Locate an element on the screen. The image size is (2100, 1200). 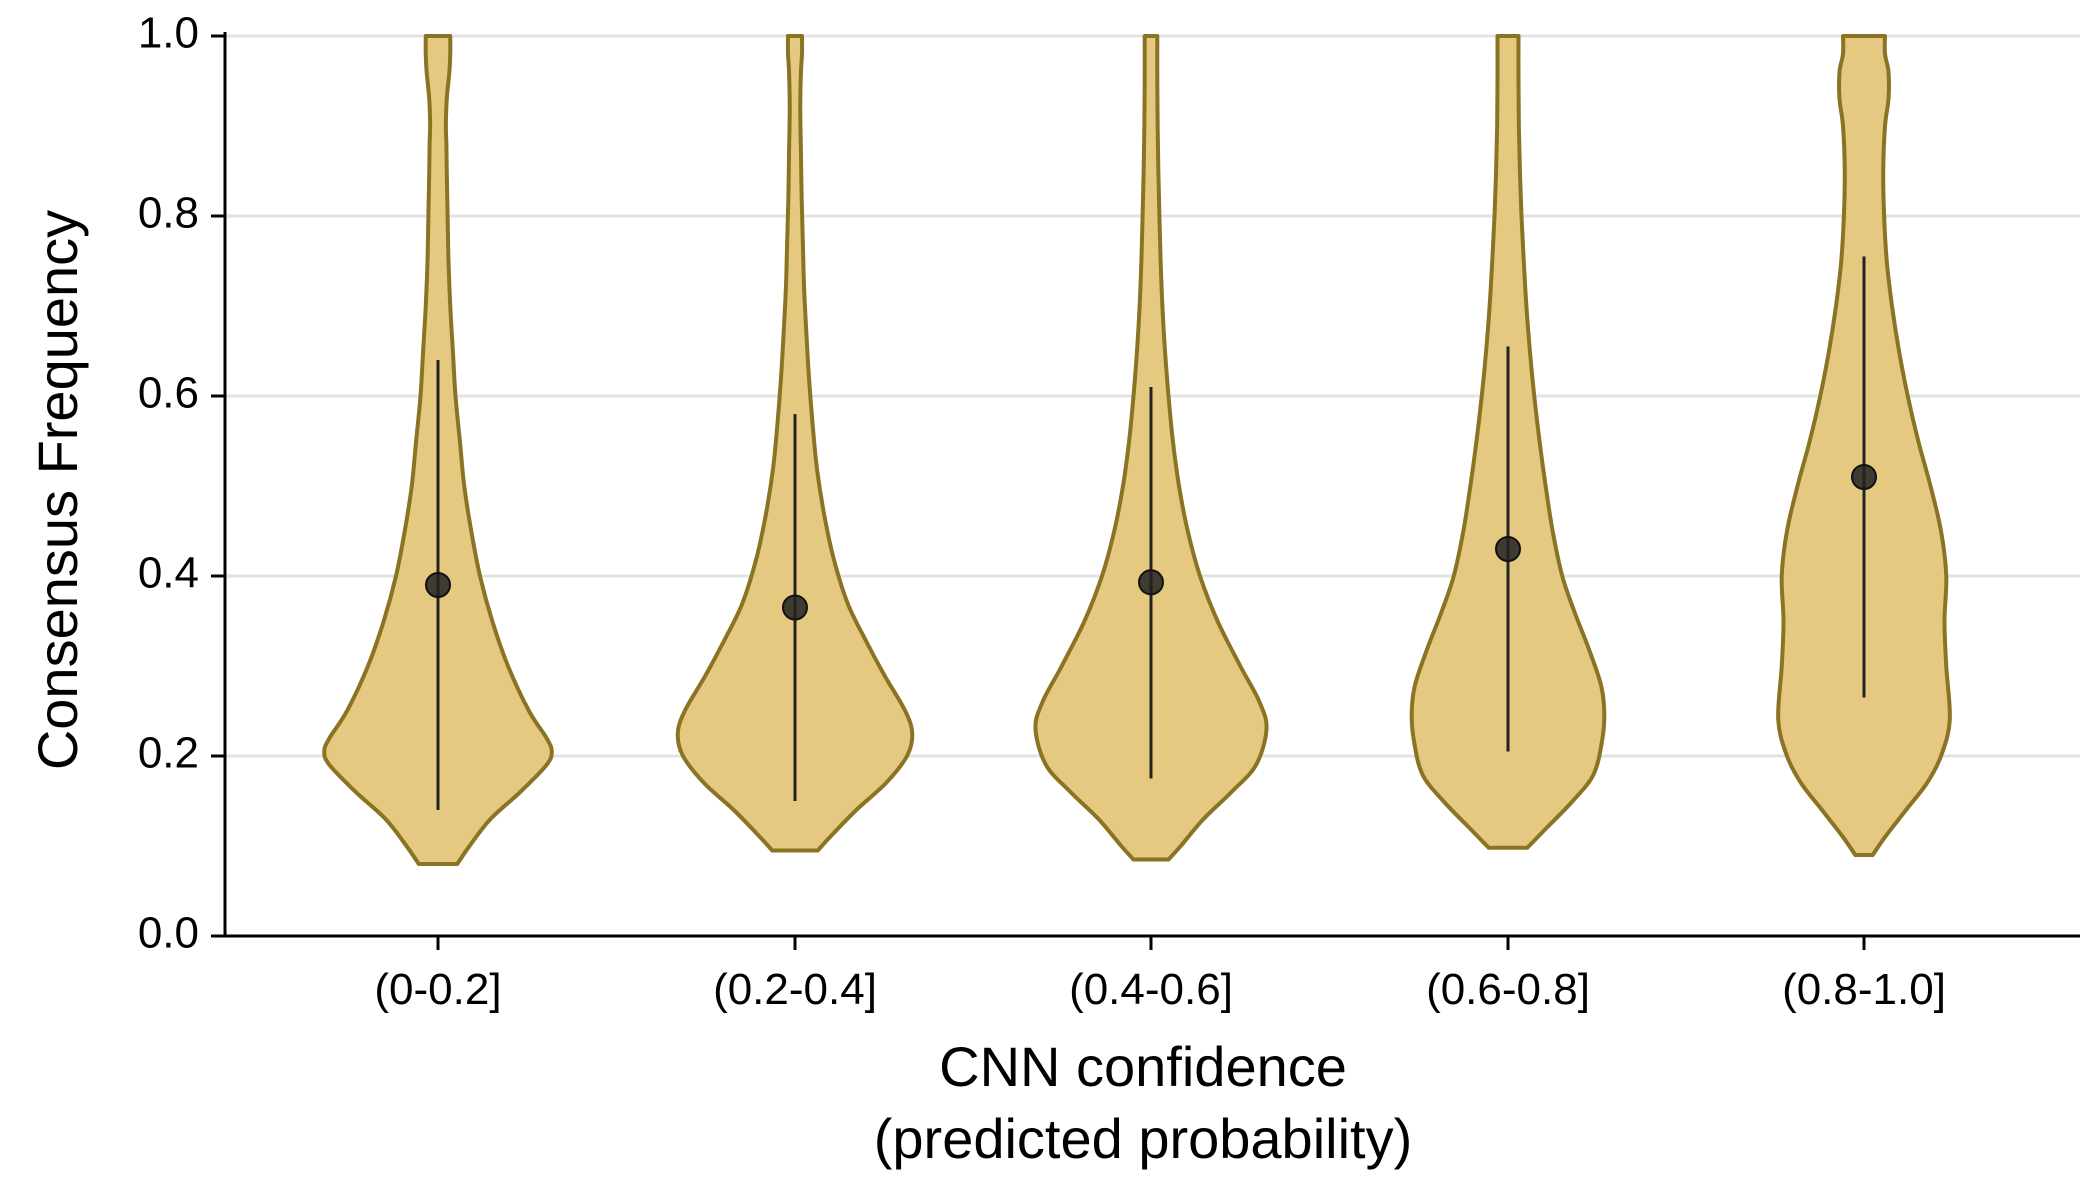
y-tick-label: 0.6 is located at coordinates (168, 393).